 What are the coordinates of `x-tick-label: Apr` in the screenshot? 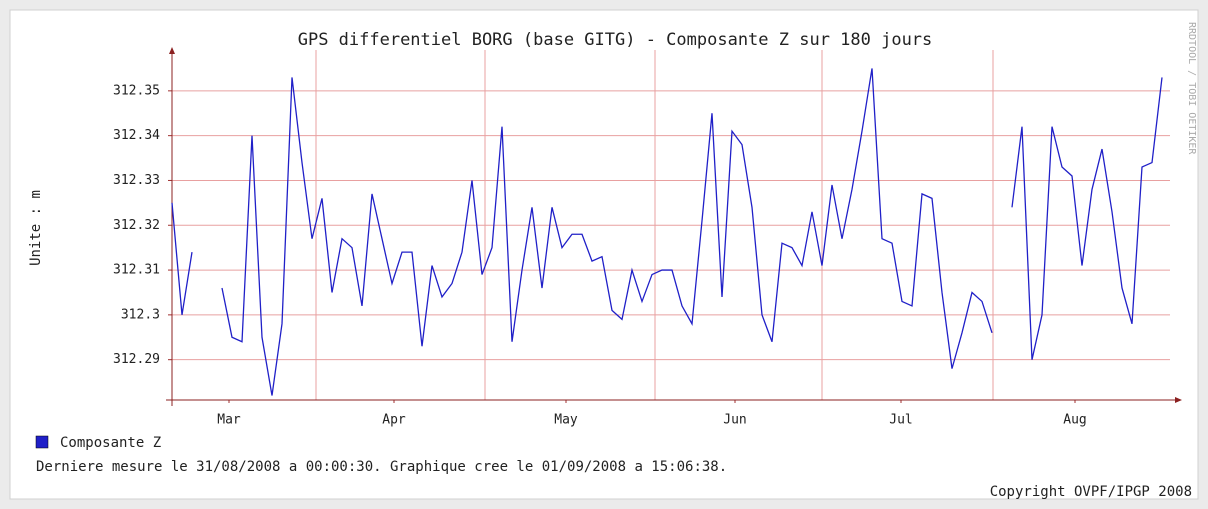 It's located at (394, 420).